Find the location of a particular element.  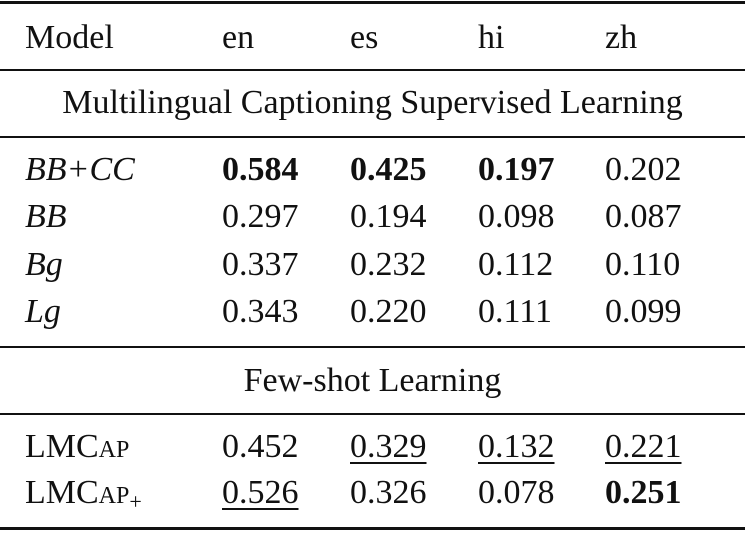

model-cell: Bg is located at coordinates (44, 265).